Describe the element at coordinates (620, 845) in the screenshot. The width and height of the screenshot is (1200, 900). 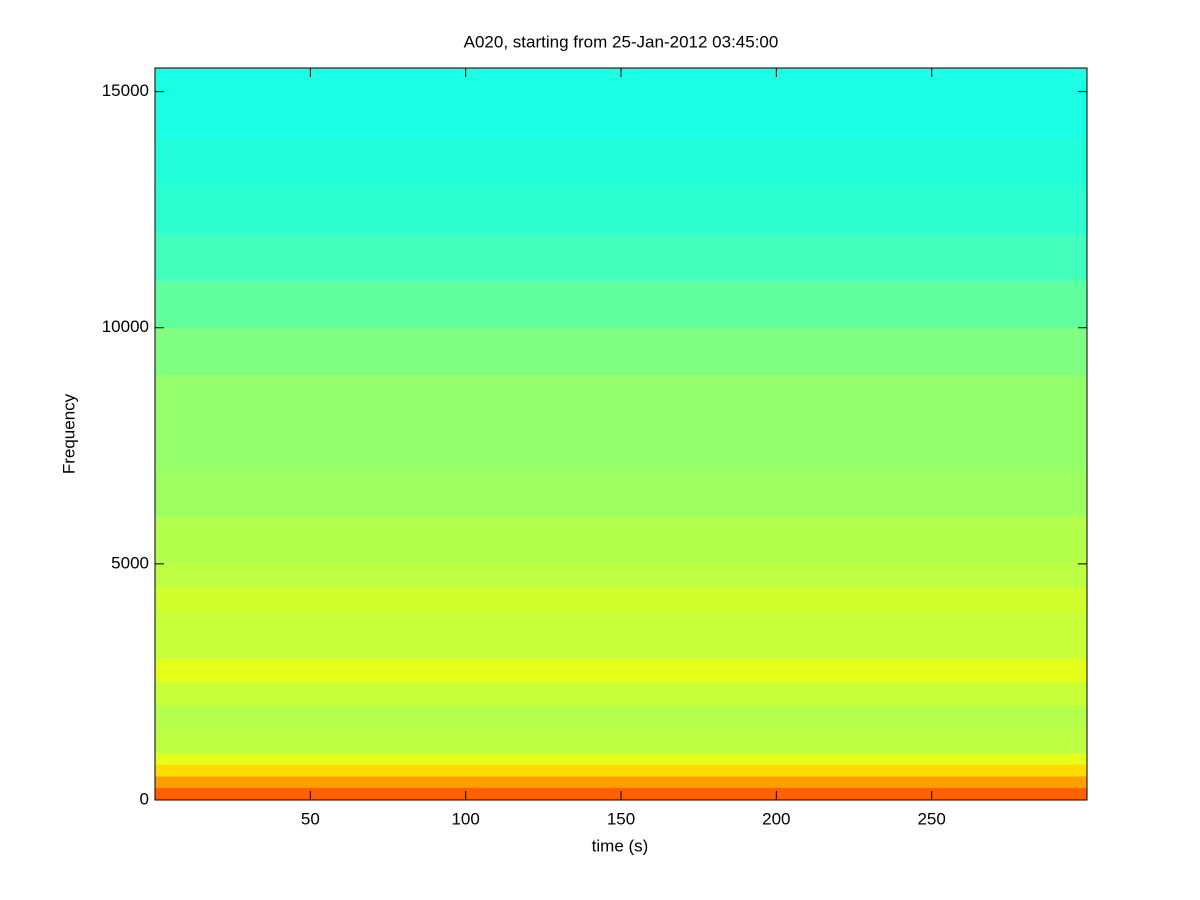
I see `x-axis-label: time (s)` at that location.